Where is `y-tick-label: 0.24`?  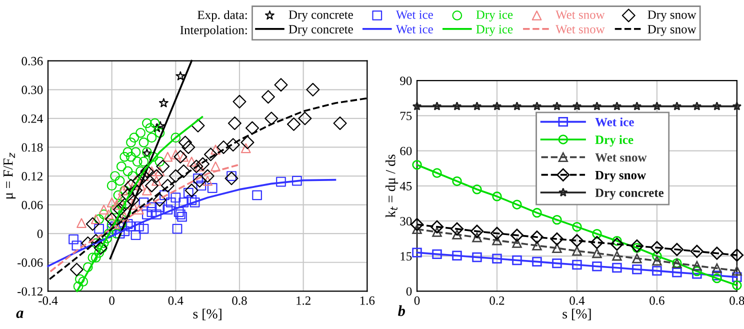 y-tick-label: 0.24 is located at coordinates (32, 118).